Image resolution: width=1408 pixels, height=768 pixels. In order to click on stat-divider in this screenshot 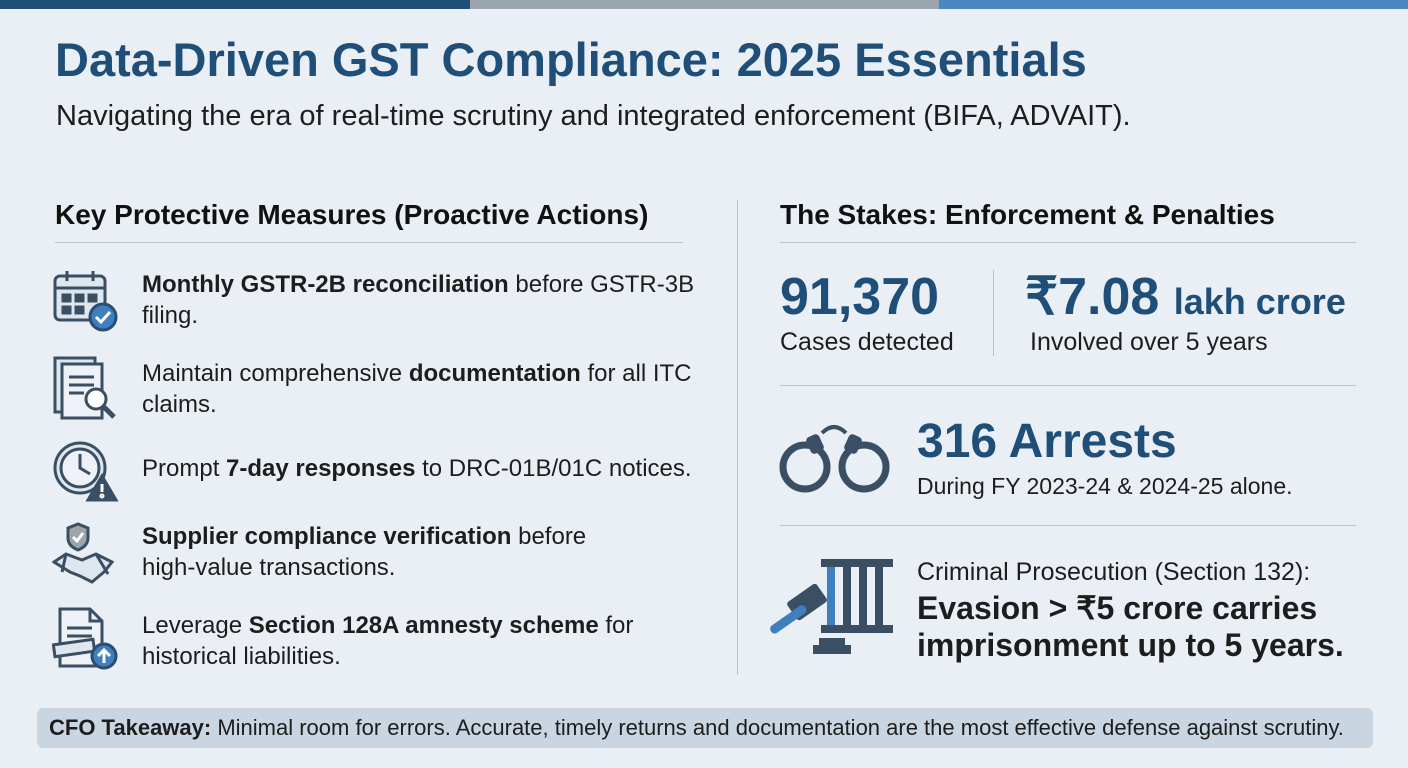, I will do `click(993, 313)`.